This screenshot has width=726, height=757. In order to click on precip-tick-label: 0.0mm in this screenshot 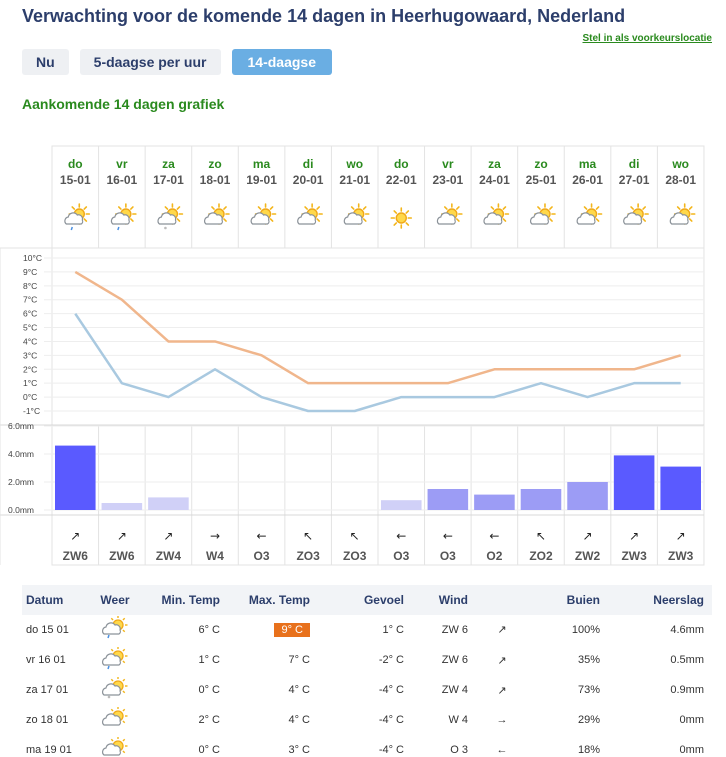, I will do `click(21, 510)`.